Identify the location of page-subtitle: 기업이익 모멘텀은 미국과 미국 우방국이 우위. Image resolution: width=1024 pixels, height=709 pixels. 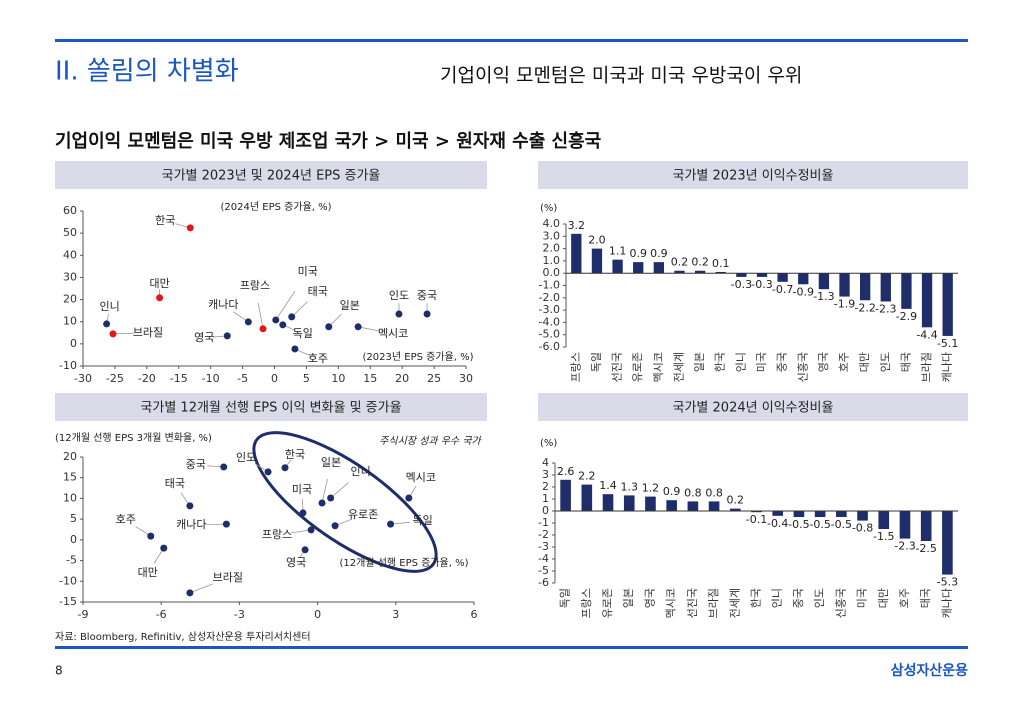
(621, 76).